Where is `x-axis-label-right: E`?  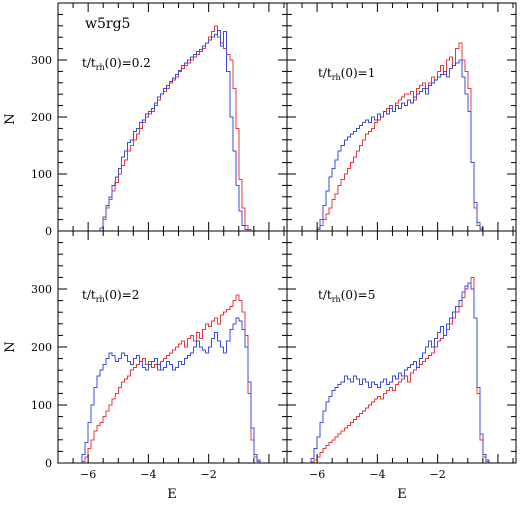 x-axis-label-right: E is located at coordinates (402, 494).